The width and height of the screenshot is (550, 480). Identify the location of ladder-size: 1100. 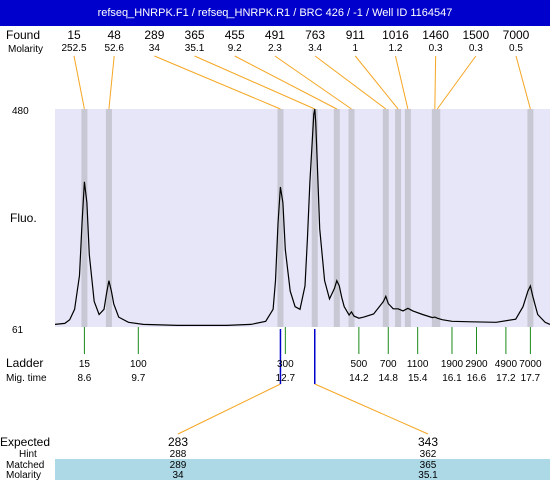
(418, 364).